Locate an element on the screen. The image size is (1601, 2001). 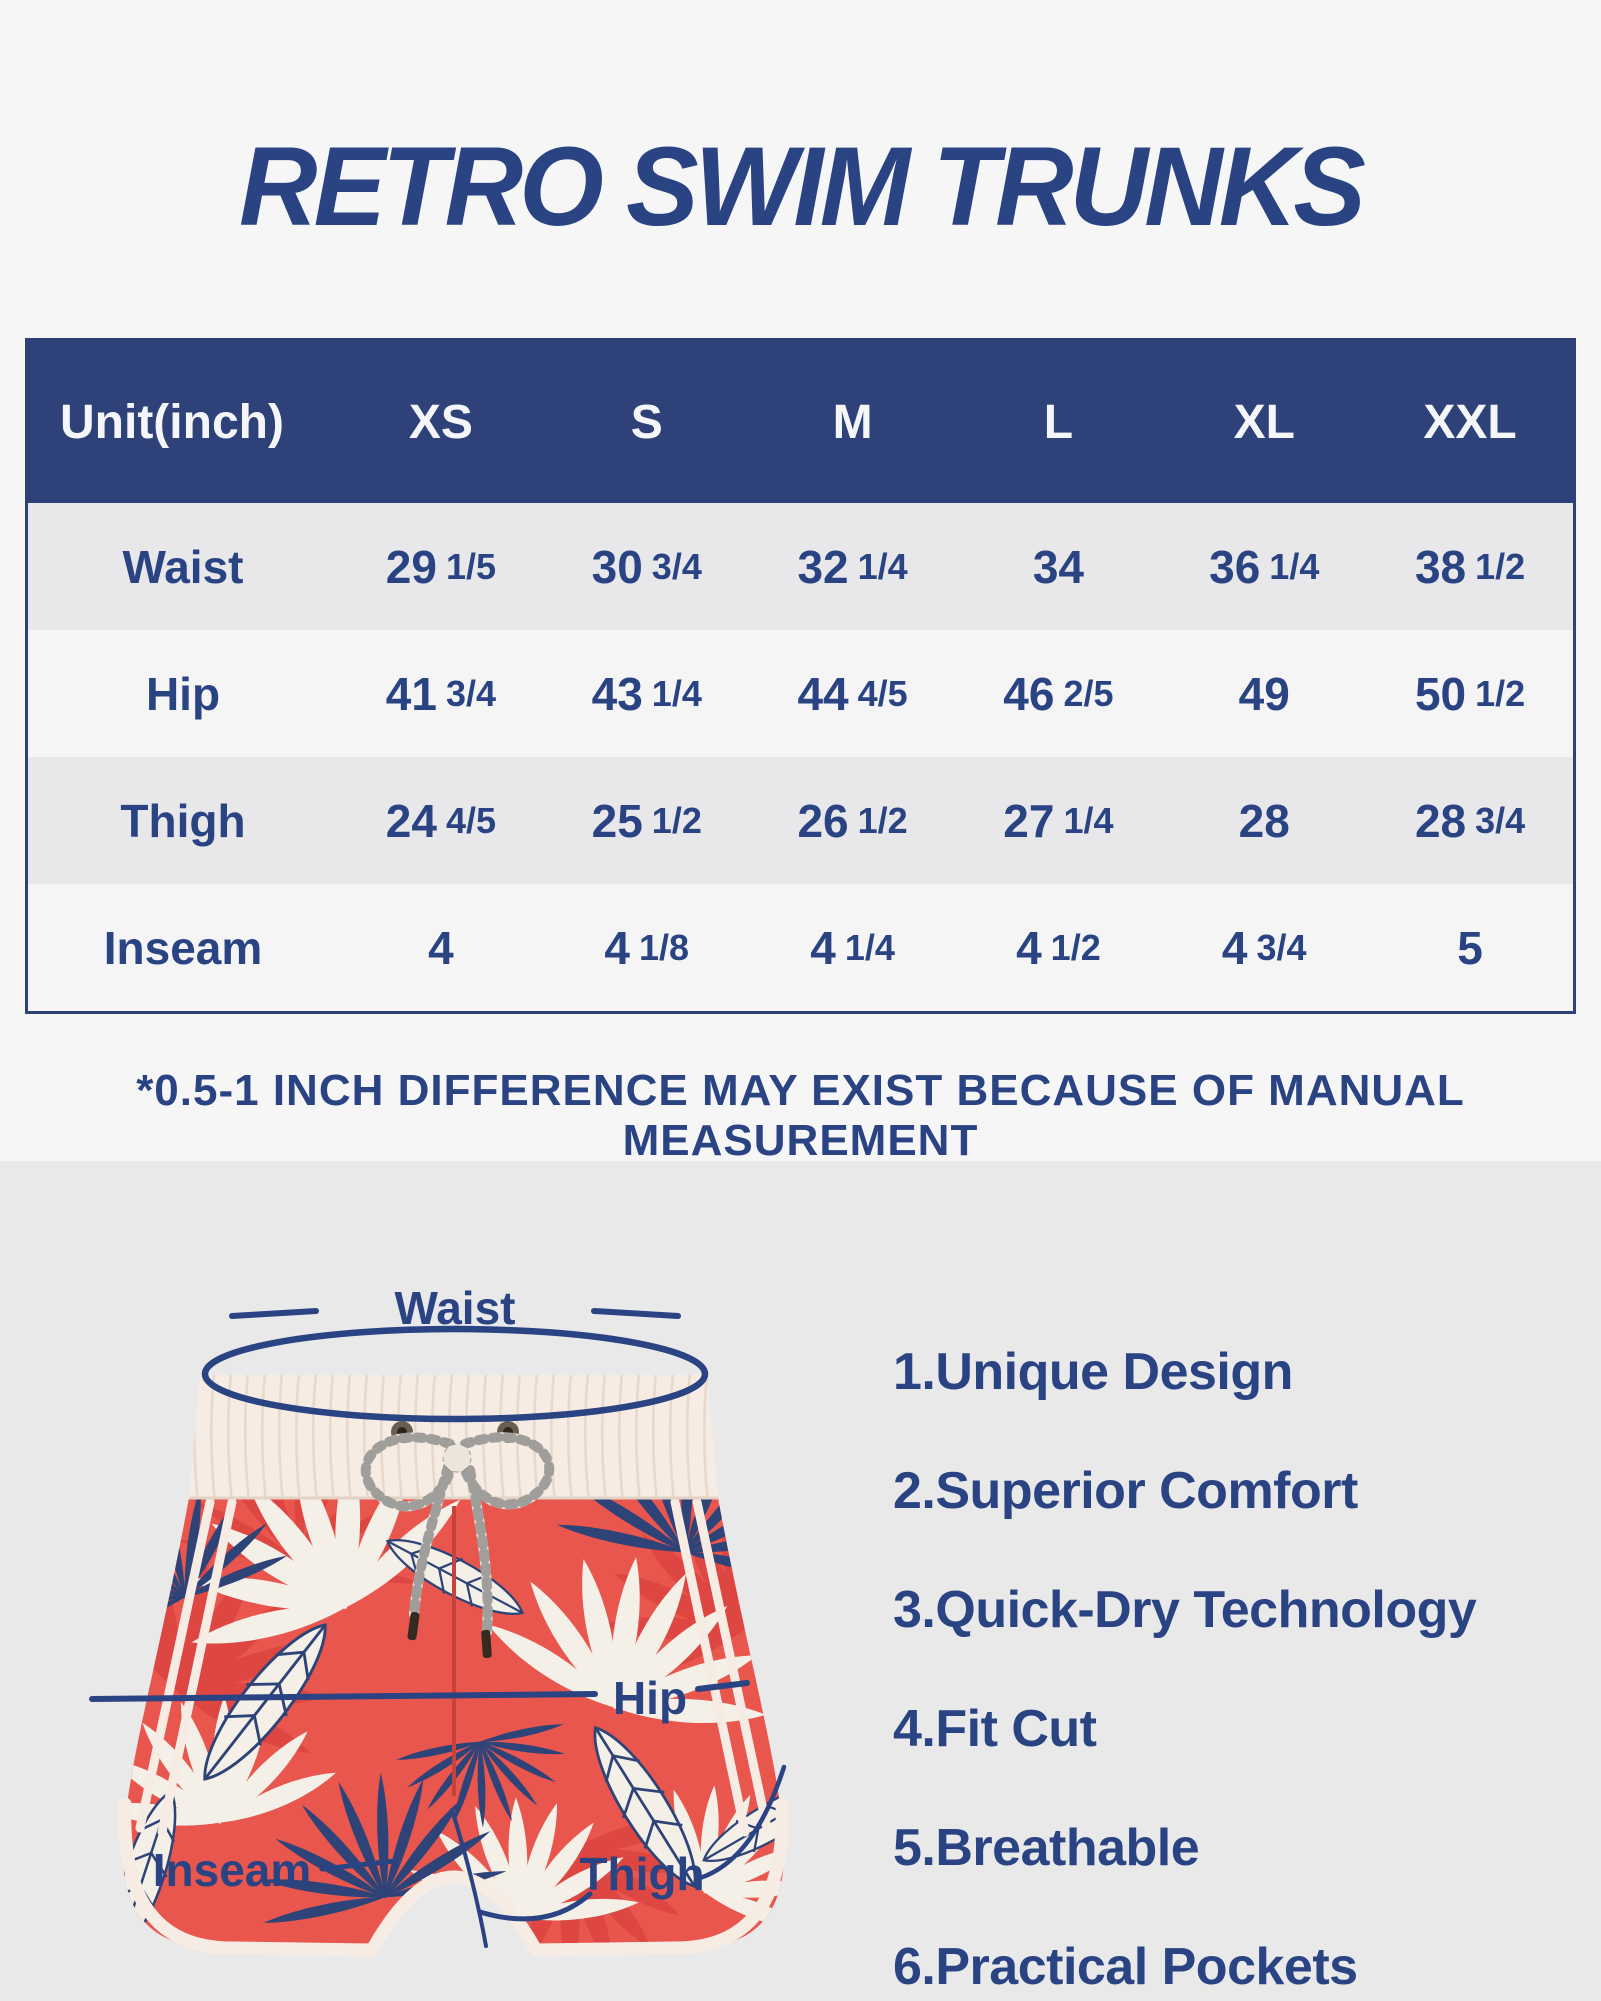
table-row-thigh: Thigh 24 4/5 25 1/2 26 1/2 27 1/4 28 28 3/4 is located at coordinates (800, 820).